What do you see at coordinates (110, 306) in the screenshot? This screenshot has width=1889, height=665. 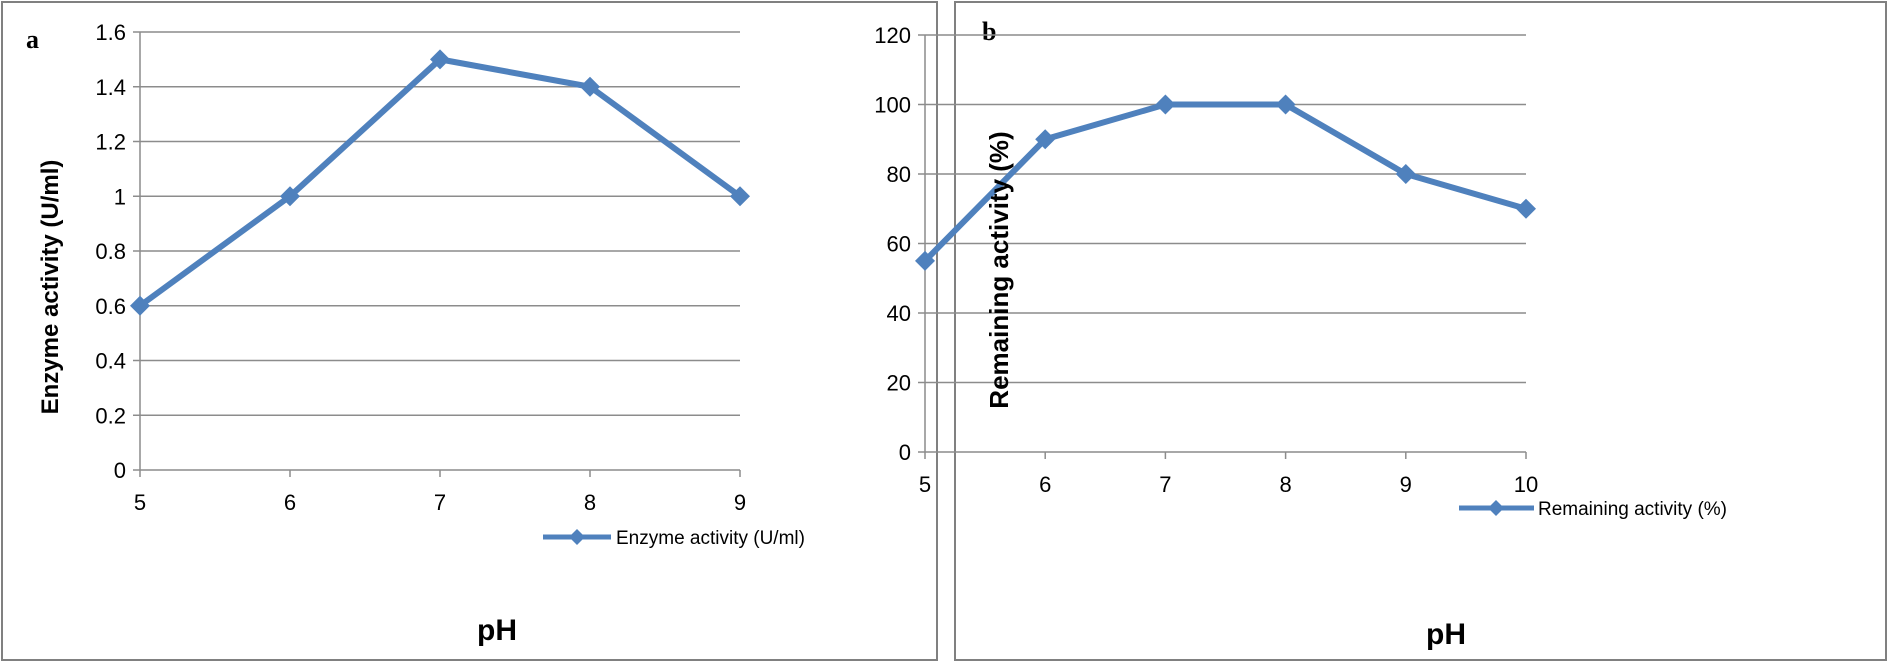 I see `panel-a-y-tick-label: 0.6` at bounding box center [110, 306].